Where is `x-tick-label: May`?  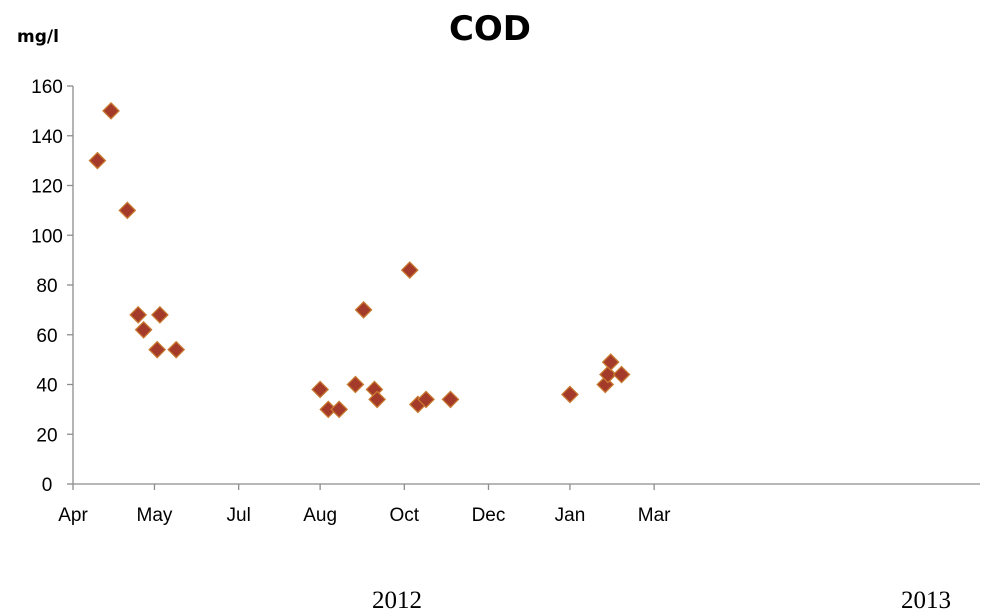 x-tick-label: May is located at coordinates (155, 515).